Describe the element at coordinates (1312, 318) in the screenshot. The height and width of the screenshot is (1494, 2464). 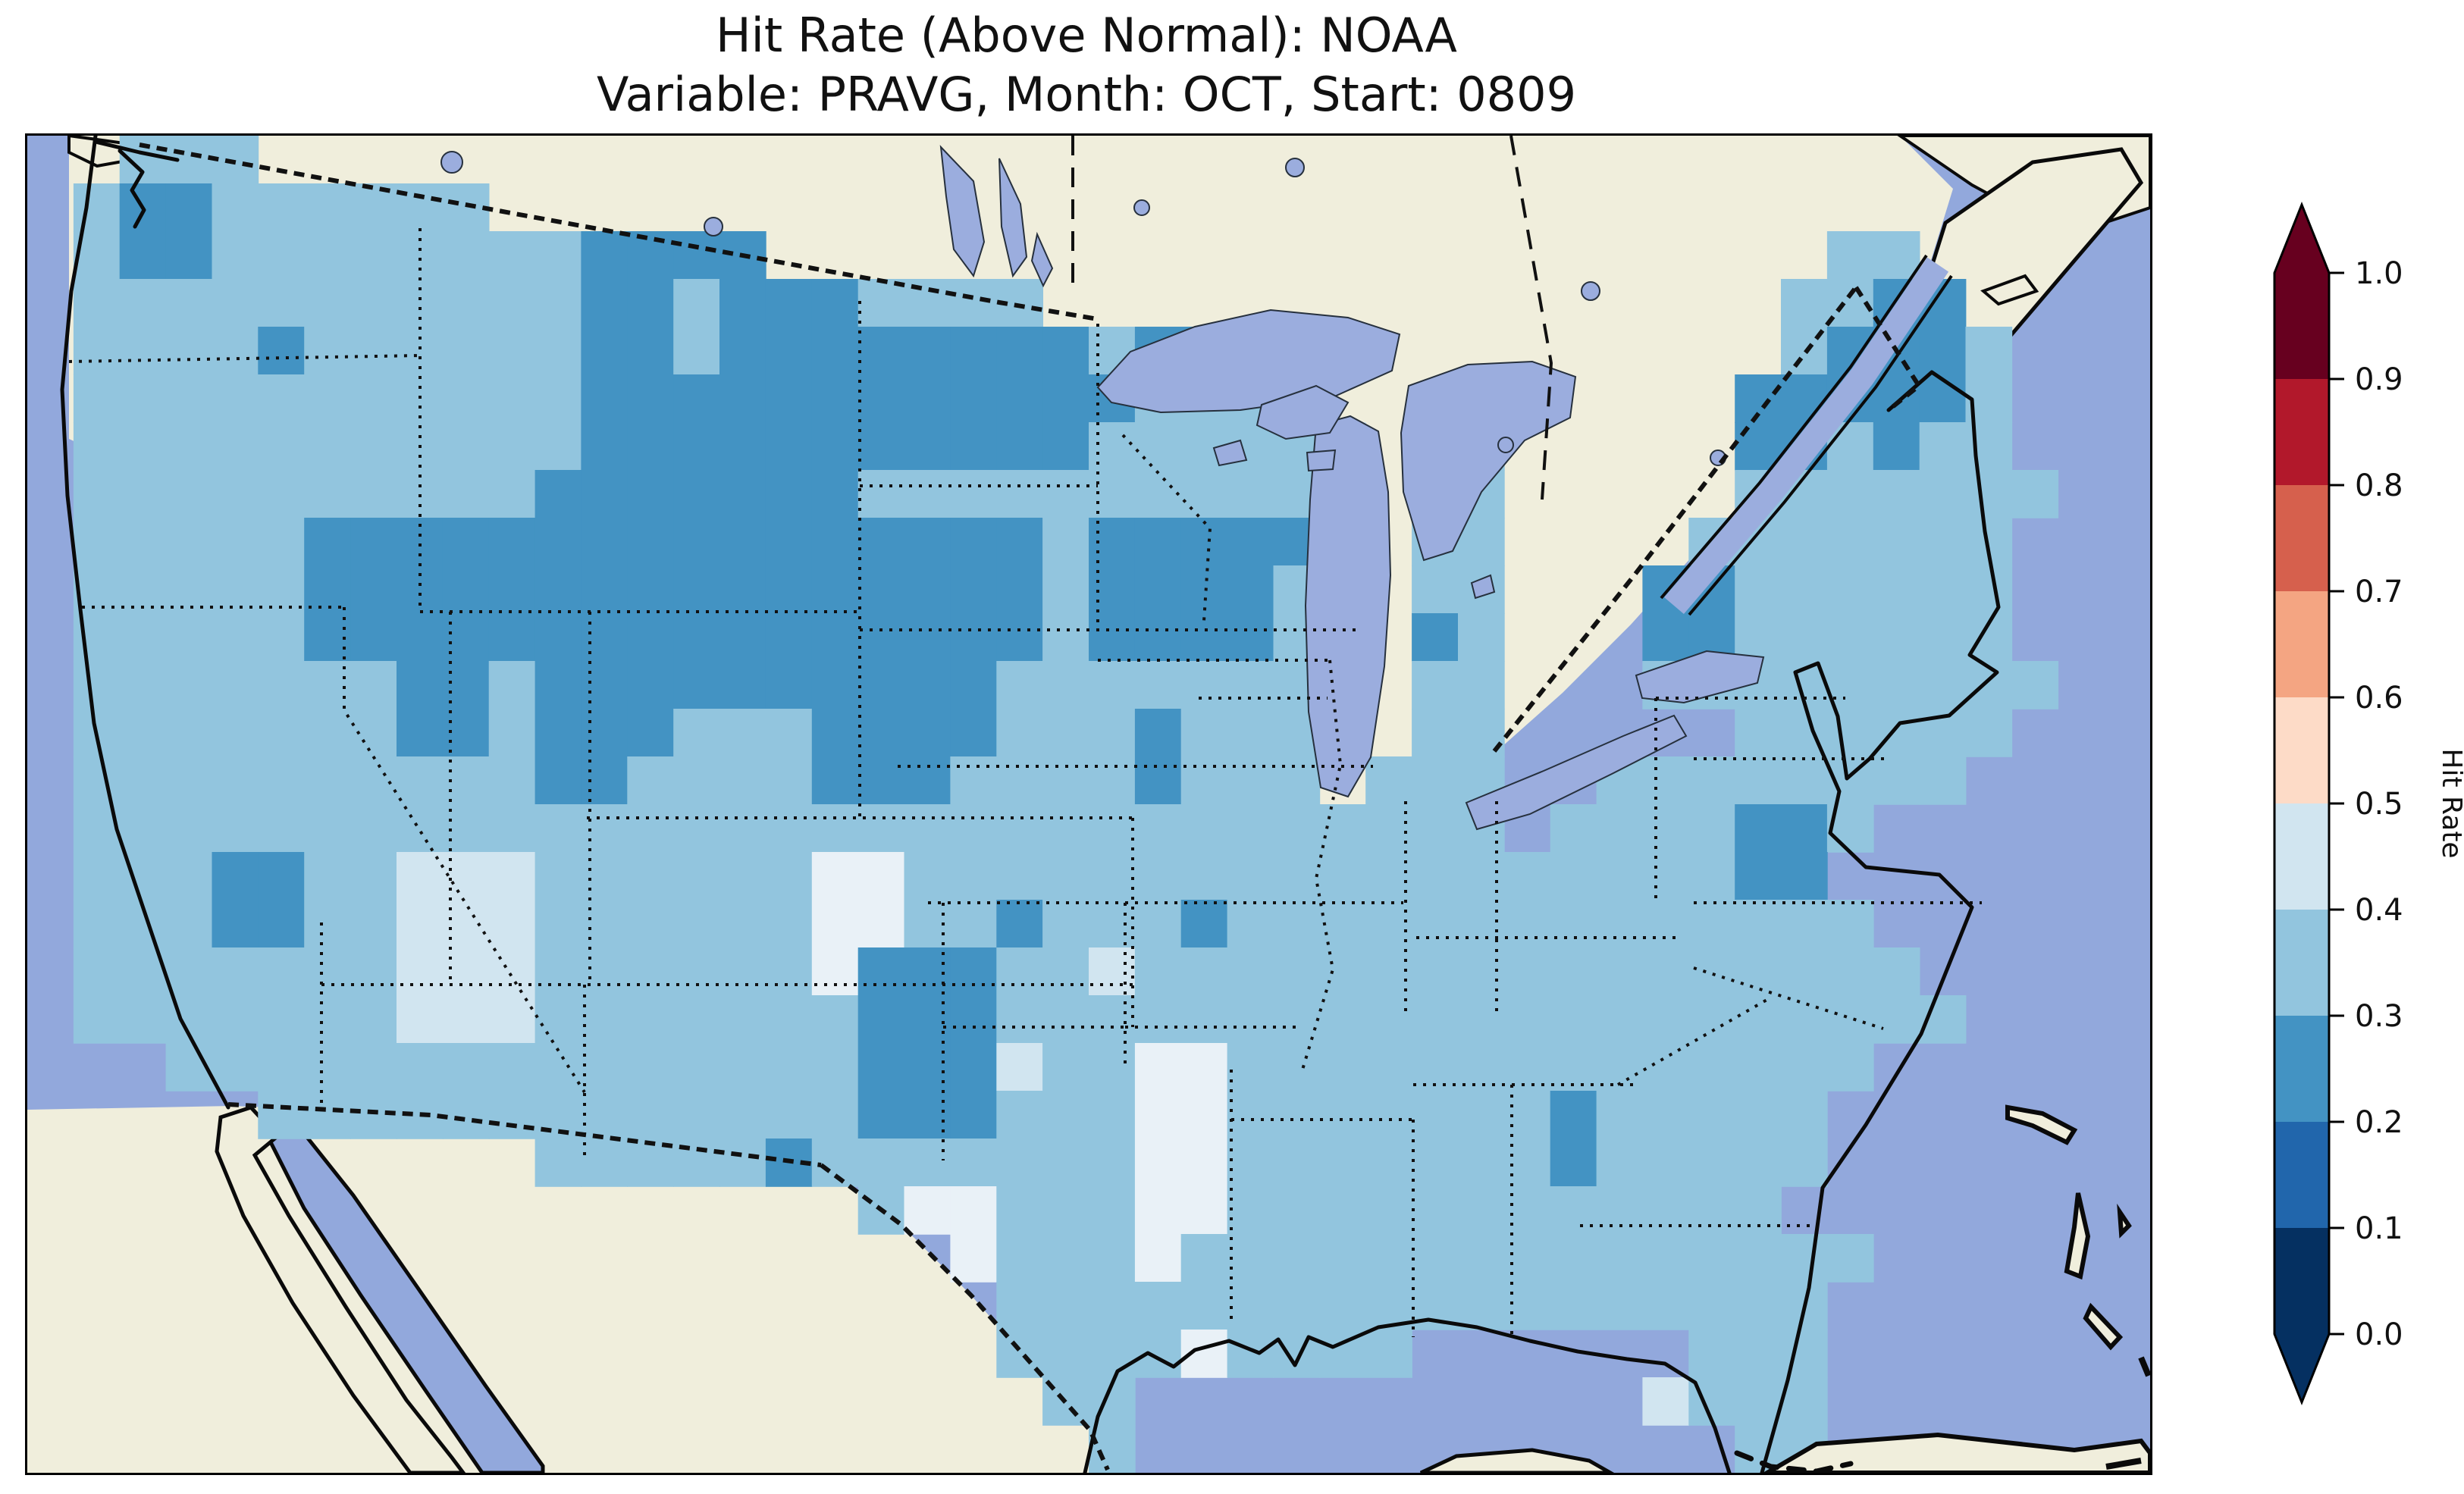
I see `province-borders` at that location.